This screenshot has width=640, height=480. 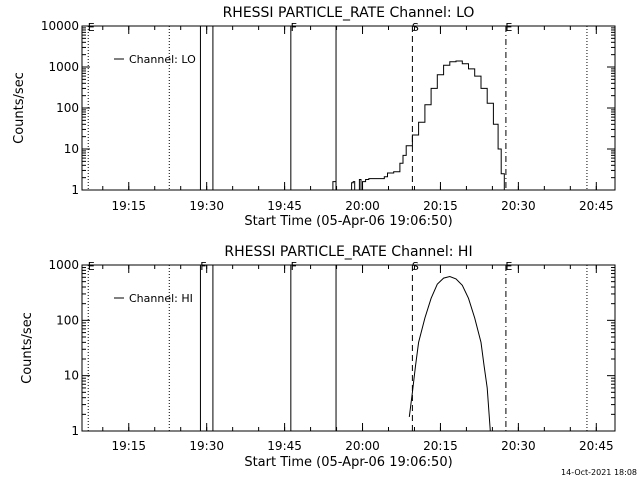 What do you see at coordinates (348, 252) in the screenshot?
I see `chart-title: RHESSI PARTICLE_RATE Channel: HI` at bounding box center [348, 252].